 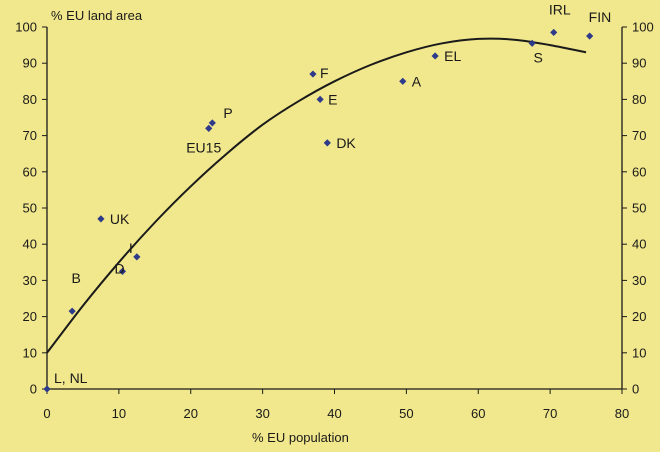 What do you see at coordinates (191, 413) in the screenshot?
I see `x-tick-label: 20` at bounding box center [191, 413].